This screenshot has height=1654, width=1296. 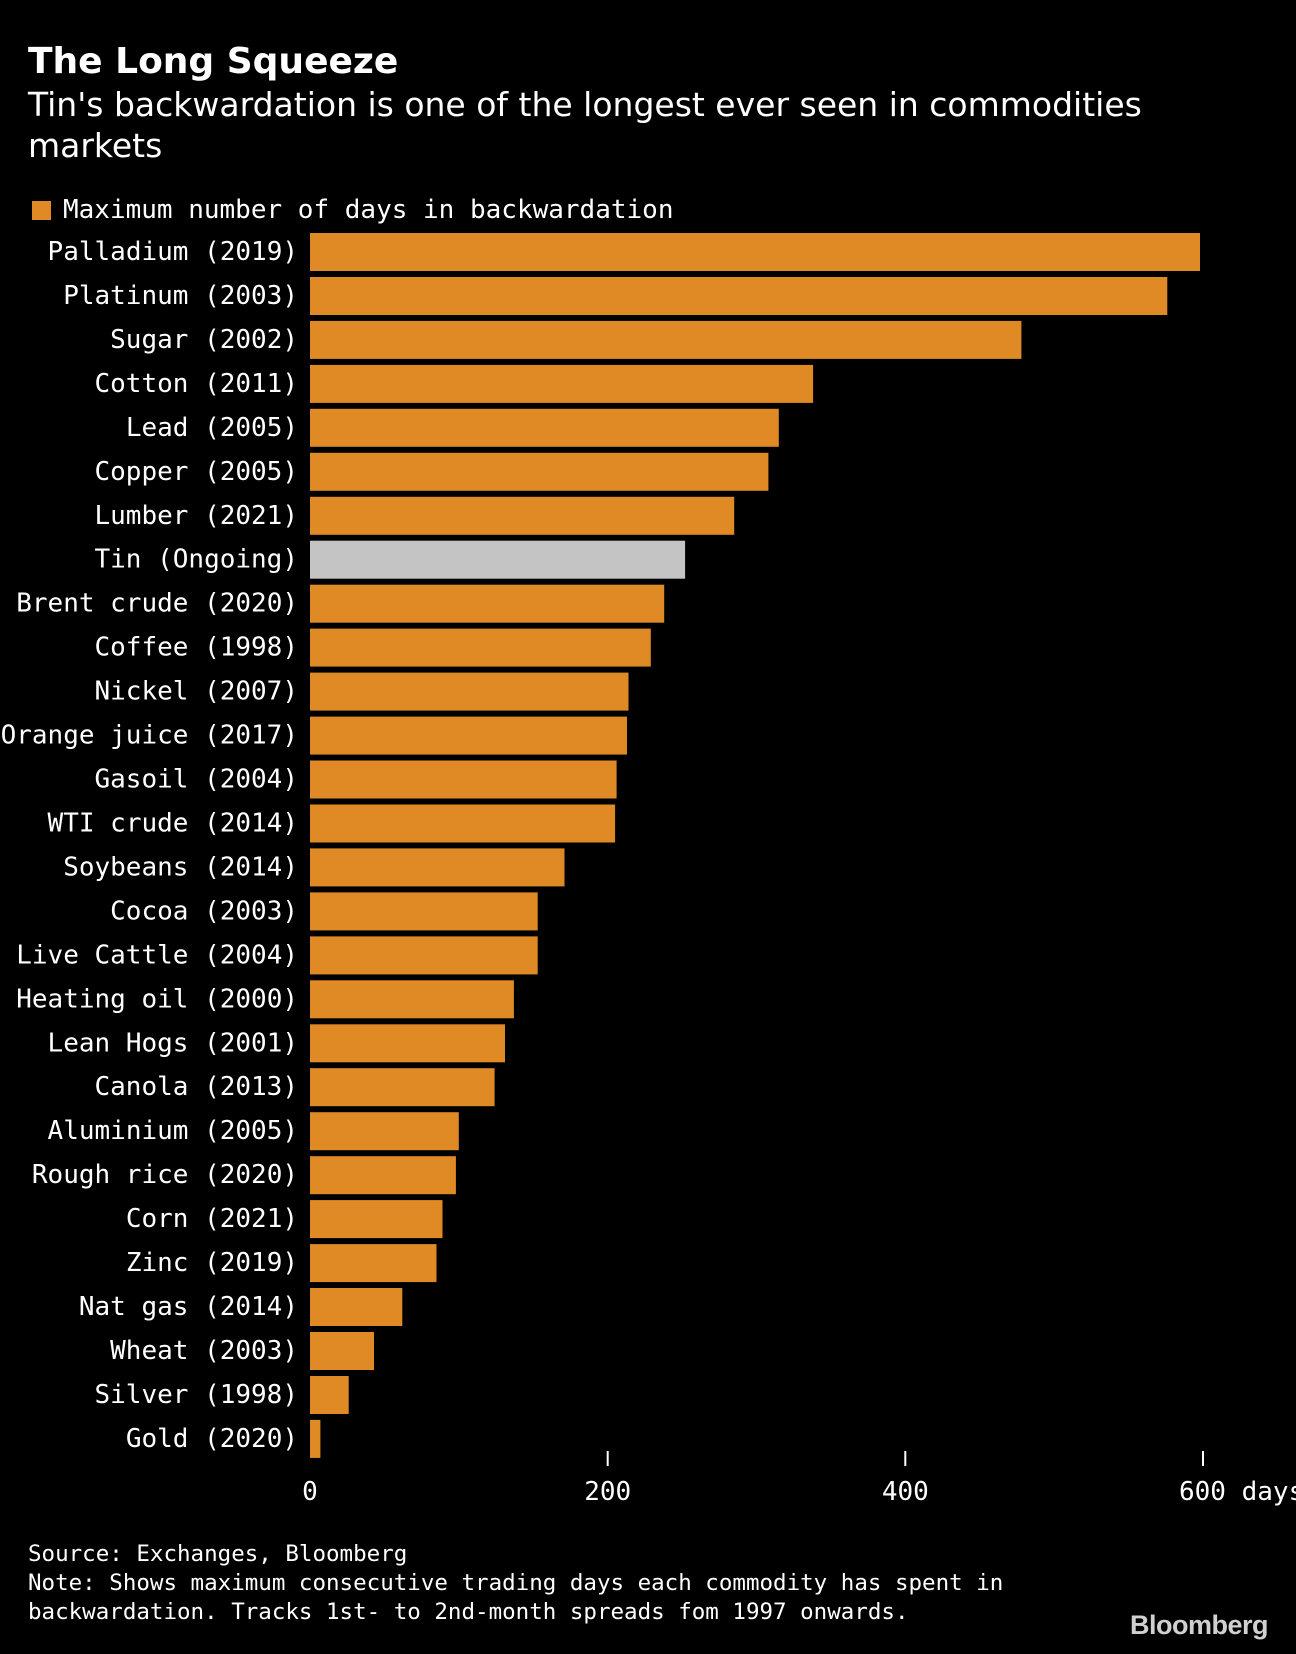 What do you see at coordinates (212, 1439) in the screenshot?
I see `category-label: Gold (2020)` at bounding box center [212, 1439].